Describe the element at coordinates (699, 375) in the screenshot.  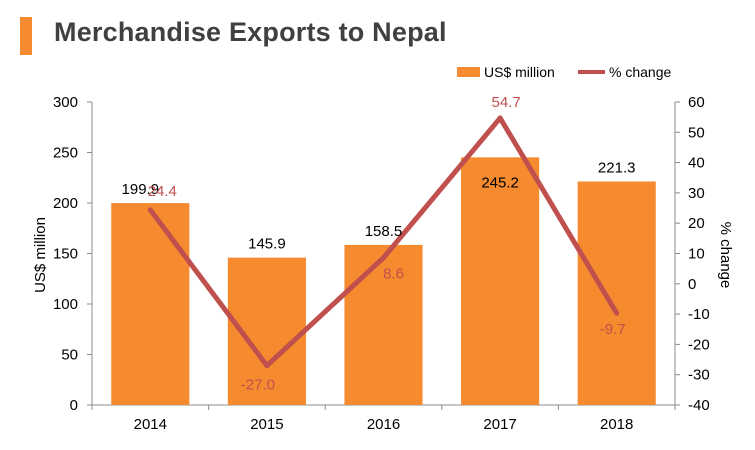
I see `y-right-tick-label: -30` at that location.